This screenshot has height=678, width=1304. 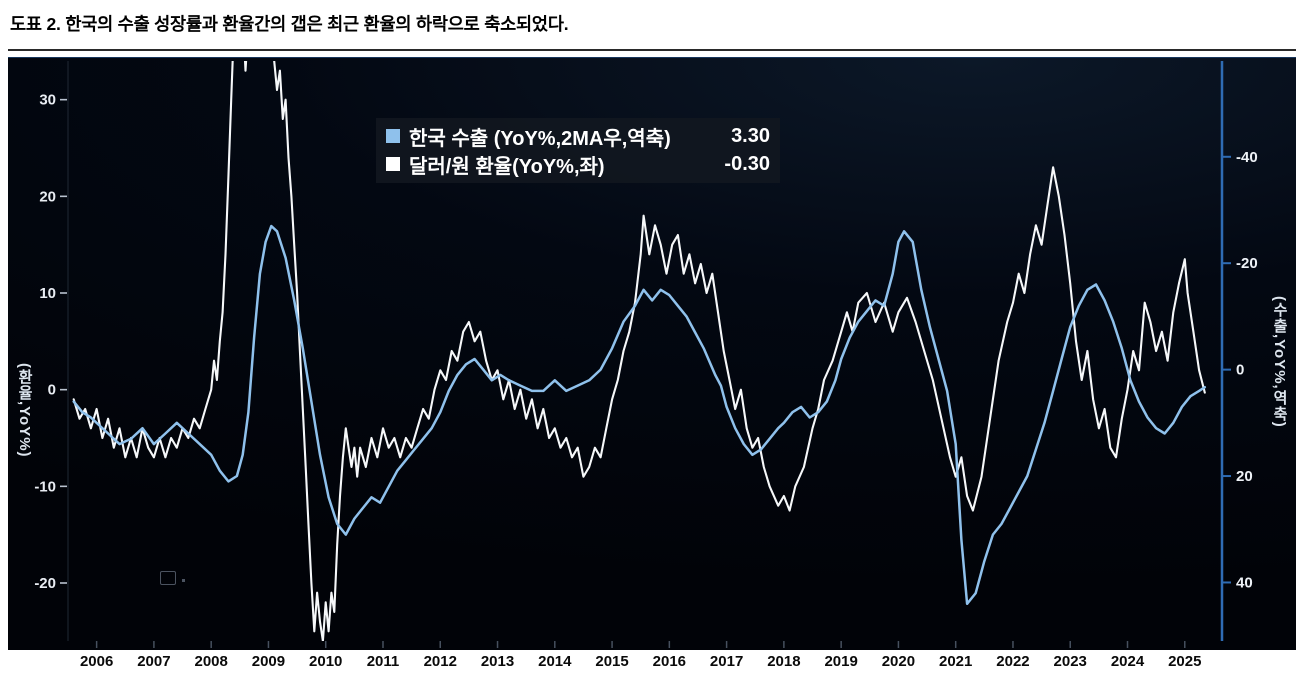 What do you see at coordinates (383, 661) in the screenshot?
I see `x-axis-year-label: 2011` at bounding box center [383, 661].